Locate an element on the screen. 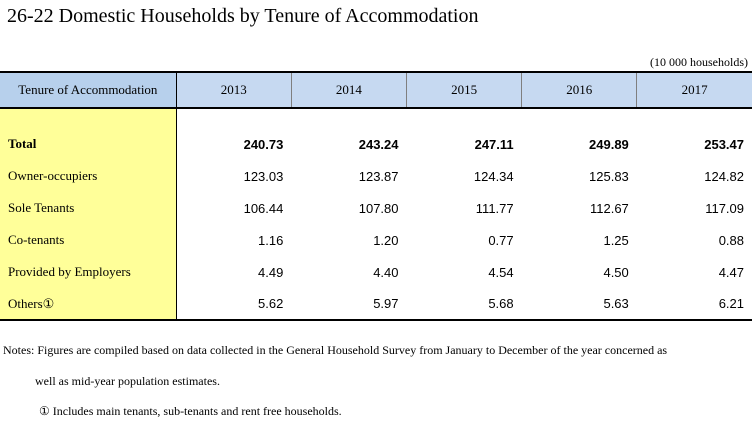 Image resolution: width=752 pixels, height=427 pixels. header-year: 2015 is located at coordinates (463, 90).